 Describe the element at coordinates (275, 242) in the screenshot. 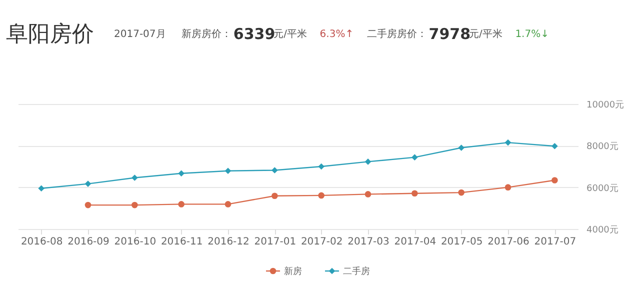

I see `x-tick-label: 2017-01` at that location.